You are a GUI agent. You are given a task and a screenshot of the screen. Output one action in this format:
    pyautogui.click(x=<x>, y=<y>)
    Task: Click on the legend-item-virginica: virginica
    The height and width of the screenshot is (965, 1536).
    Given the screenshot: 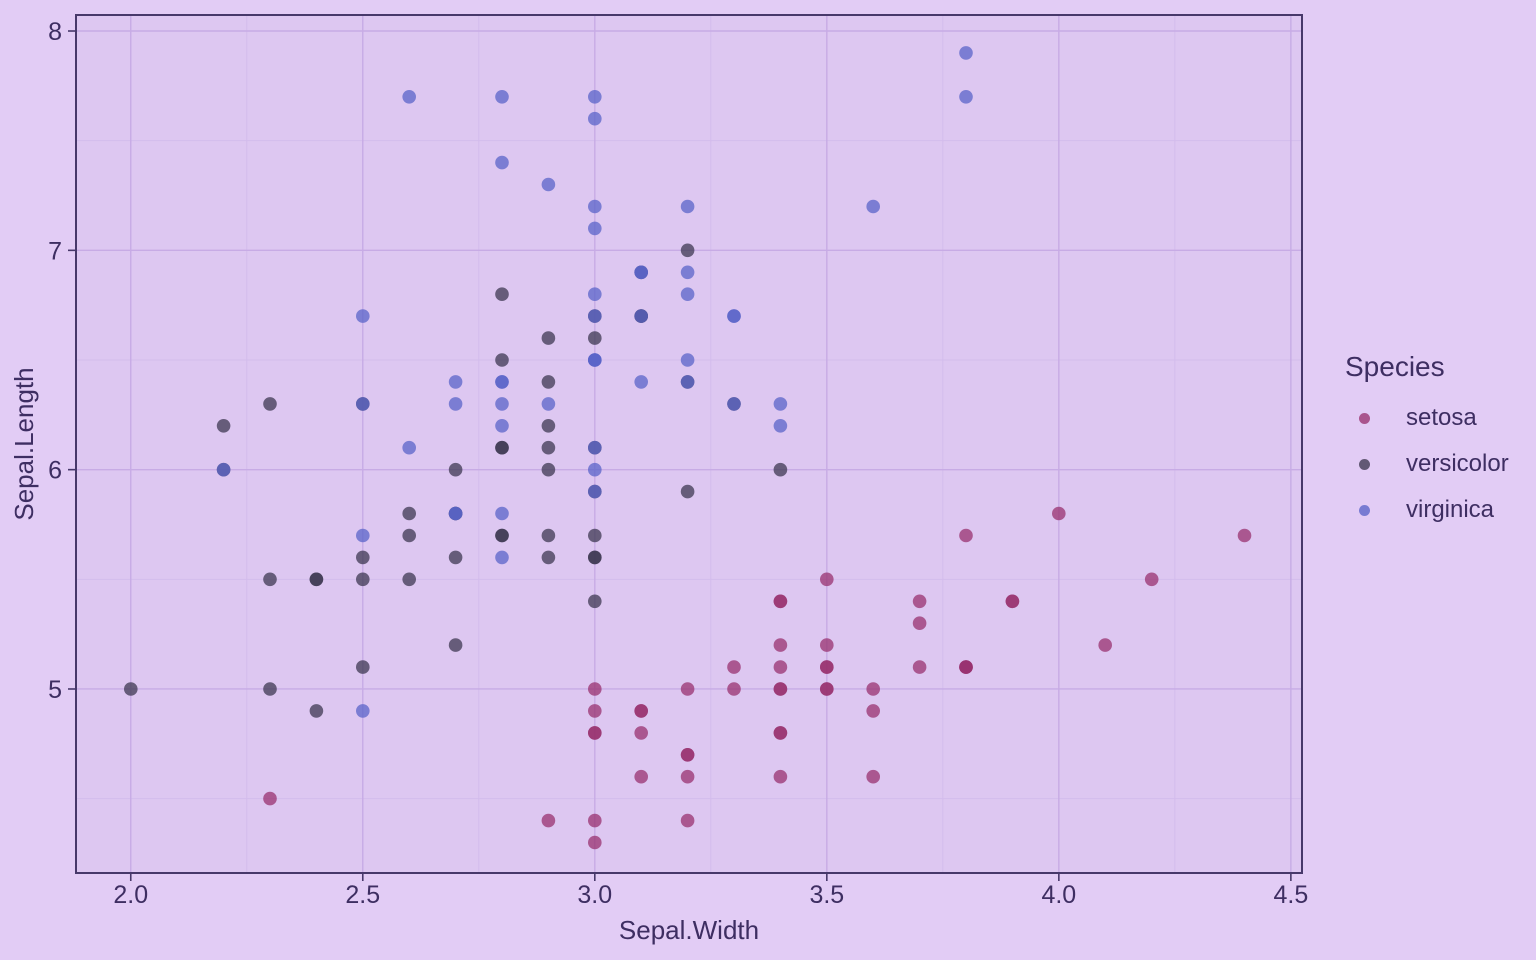 What is the action you would take?
    pyautogui.click(x=1427, y=510)
    